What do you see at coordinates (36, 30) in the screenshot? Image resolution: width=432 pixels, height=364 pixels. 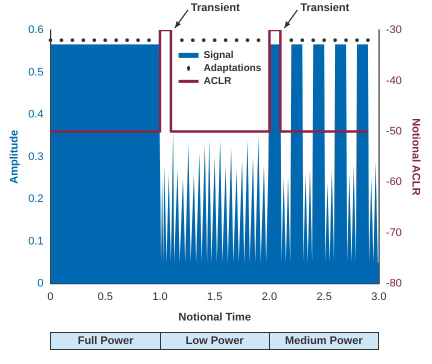 I see `y-tick-label: 0.6` at bounding box center [36, 30].